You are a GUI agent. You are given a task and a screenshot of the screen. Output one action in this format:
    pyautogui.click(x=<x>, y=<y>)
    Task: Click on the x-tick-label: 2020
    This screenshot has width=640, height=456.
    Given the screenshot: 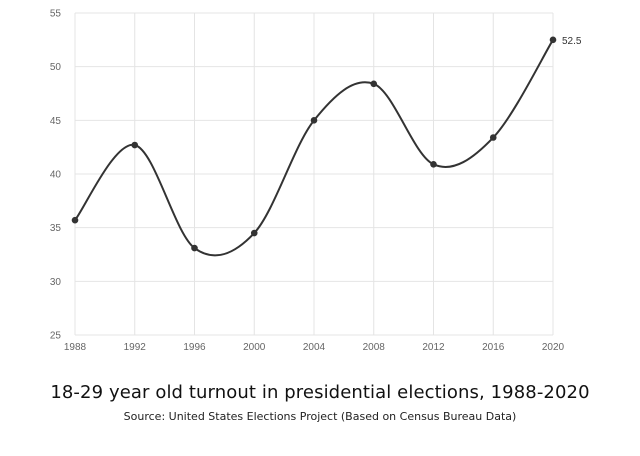 What is the action you would take?
    pyautogui.click(x=553, y=347)
    